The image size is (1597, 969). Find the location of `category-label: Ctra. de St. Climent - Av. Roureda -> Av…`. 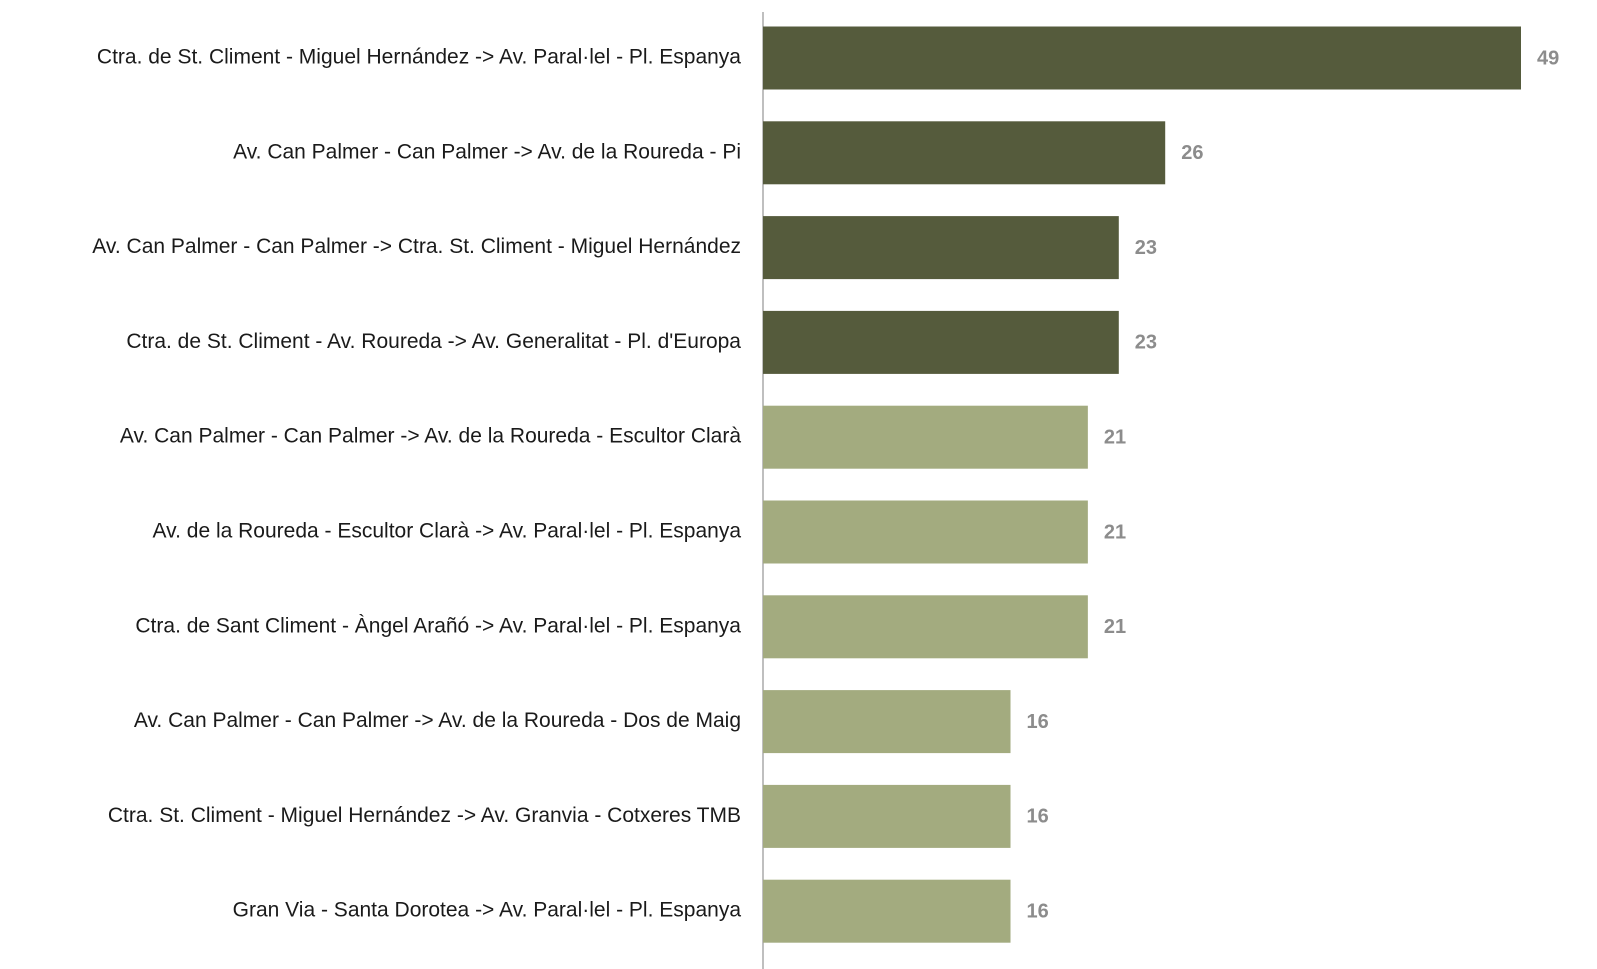

category-label: Ctra. de St. Climent - Av. Roureda -> Av… is located at coordinates (433, 341).